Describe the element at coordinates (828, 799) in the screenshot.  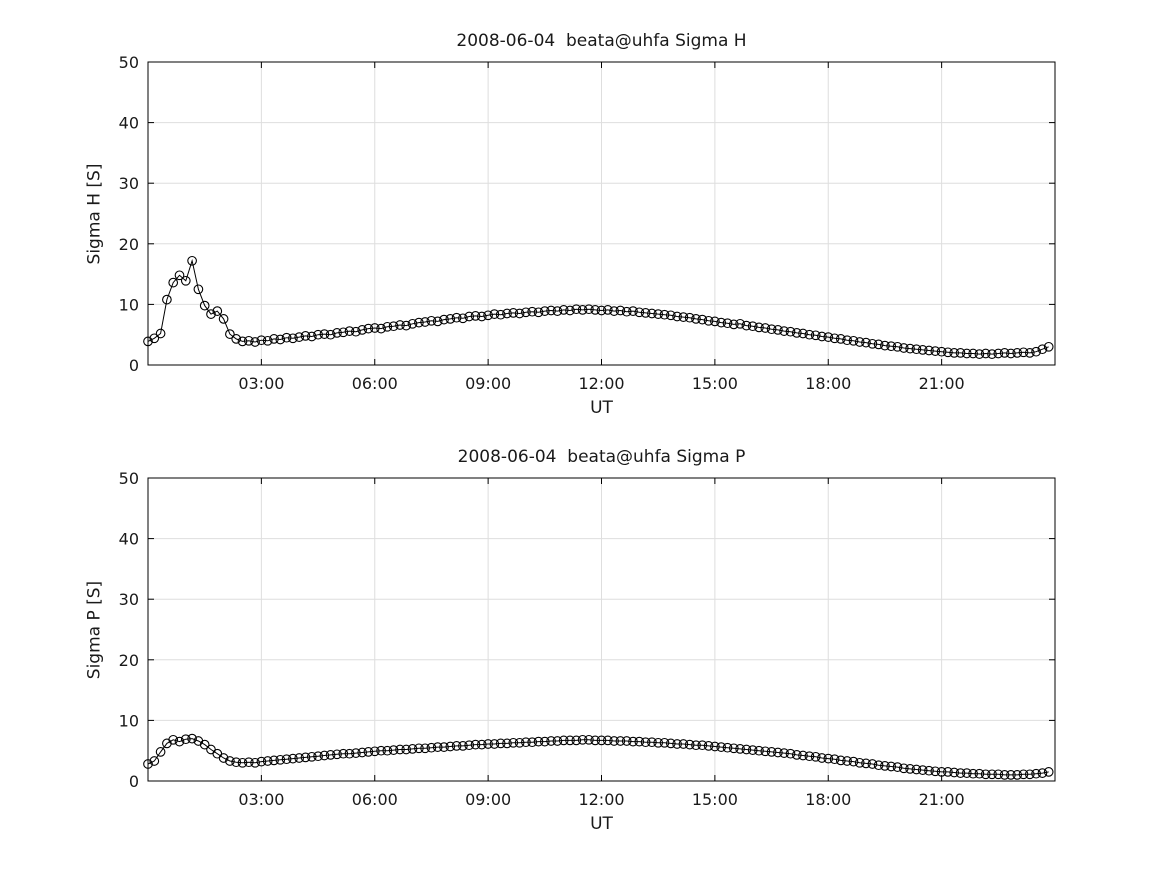
I see `x-tick-label: 18:00` at that location.